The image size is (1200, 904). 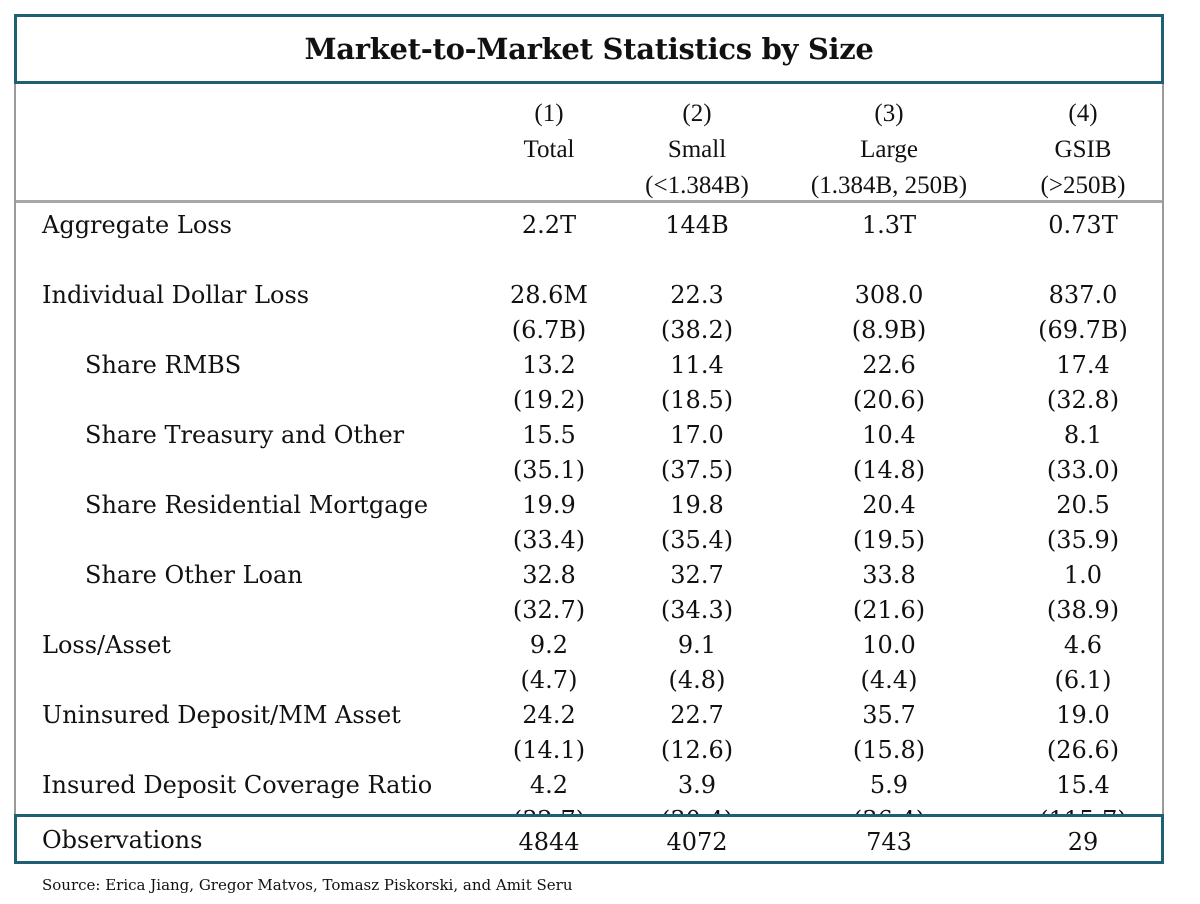 I want to click on row-label: Loss/Asset, so click(x=106, y=645).